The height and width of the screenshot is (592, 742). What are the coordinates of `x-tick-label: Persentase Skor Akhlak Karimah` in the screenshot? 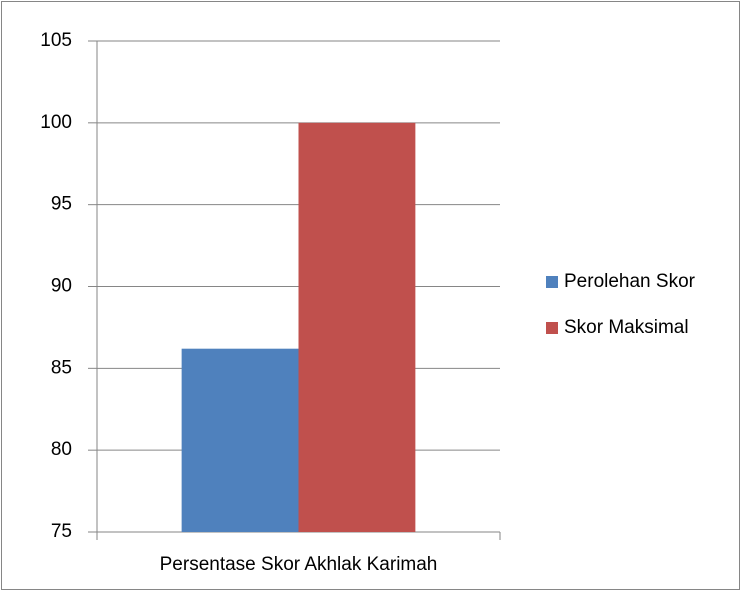 It's located at (299, 564).